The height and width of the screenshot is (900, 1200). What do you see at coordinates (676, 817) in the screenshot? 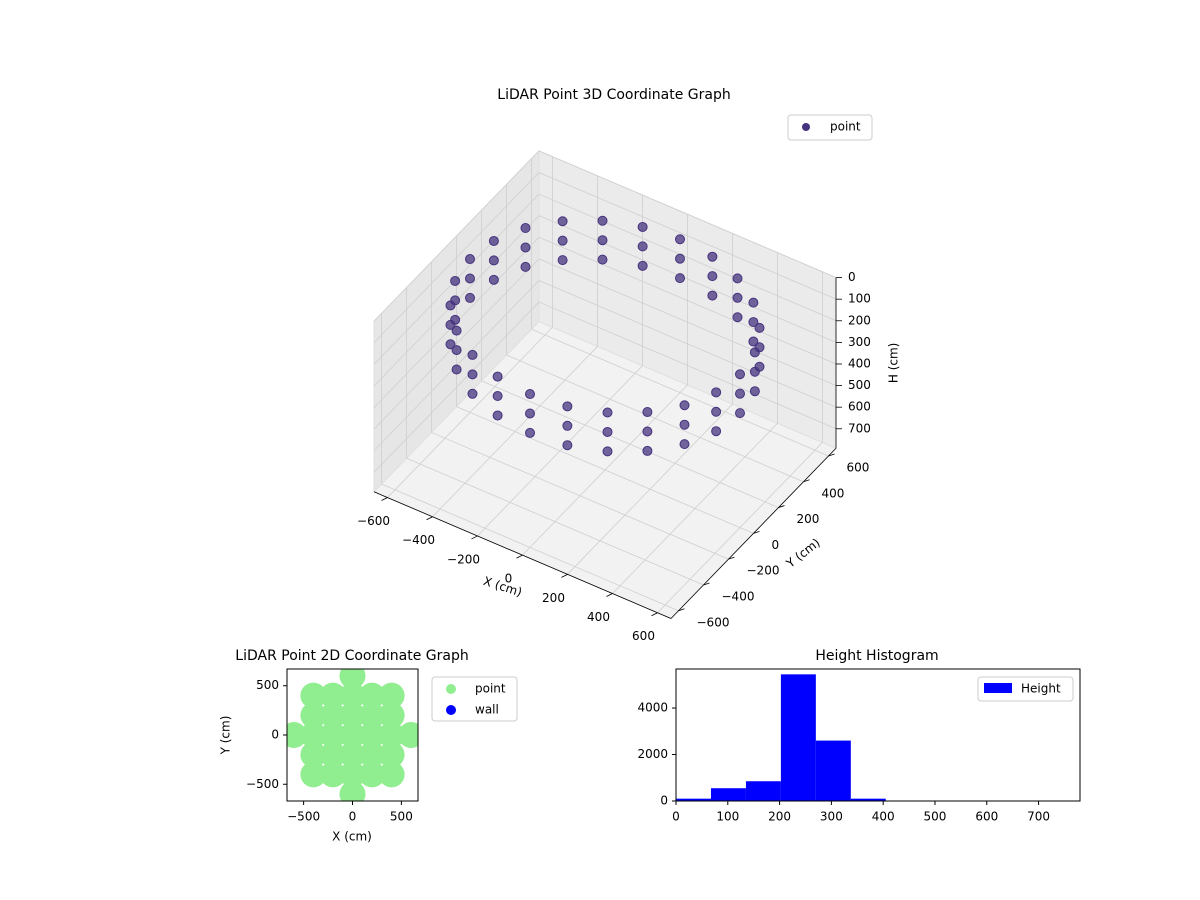
I see `x-tick-label: 0` at bounding box center [676, 817].